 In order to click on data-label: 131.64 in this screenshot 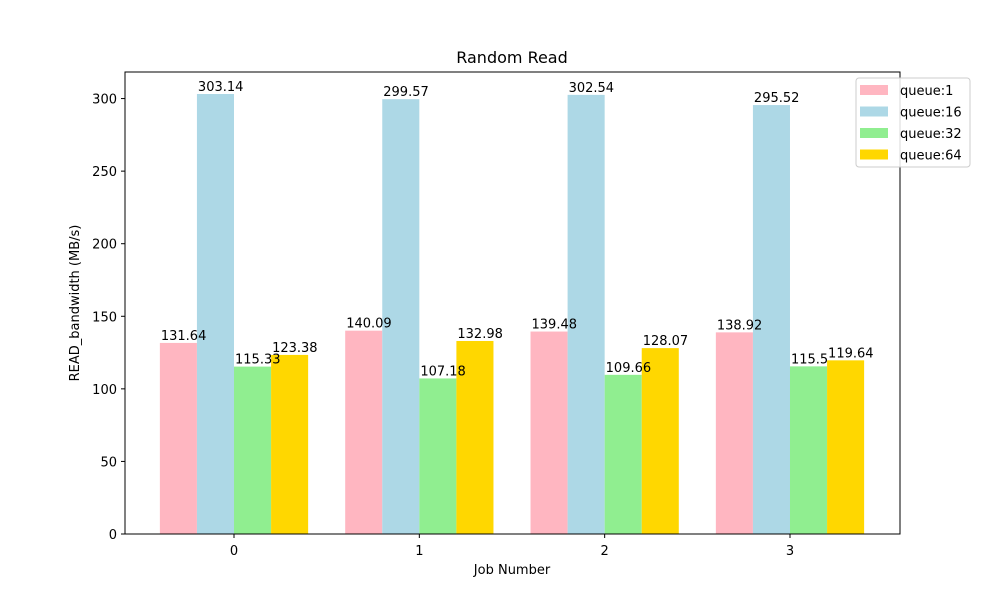, I will do `click(184, 336)`.